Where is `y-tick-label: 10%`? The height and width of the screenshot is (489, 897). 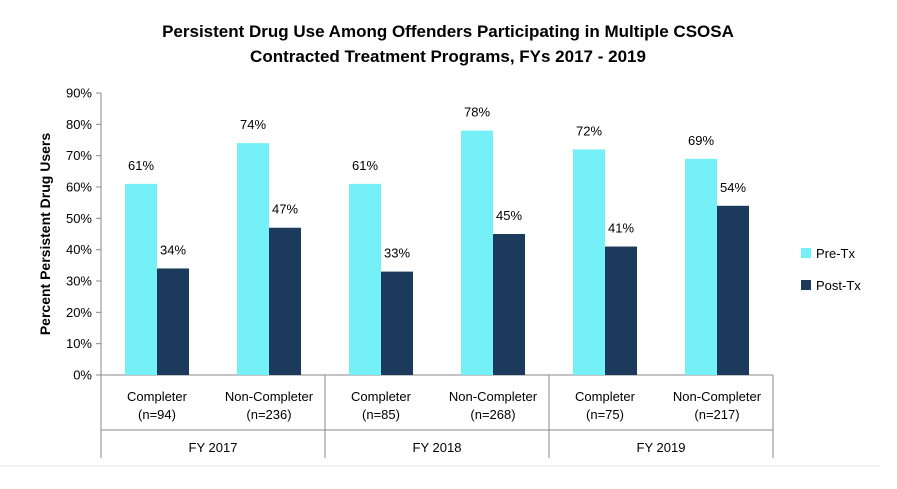 y-tick-label: 10% is located at coordinates (79, 343).